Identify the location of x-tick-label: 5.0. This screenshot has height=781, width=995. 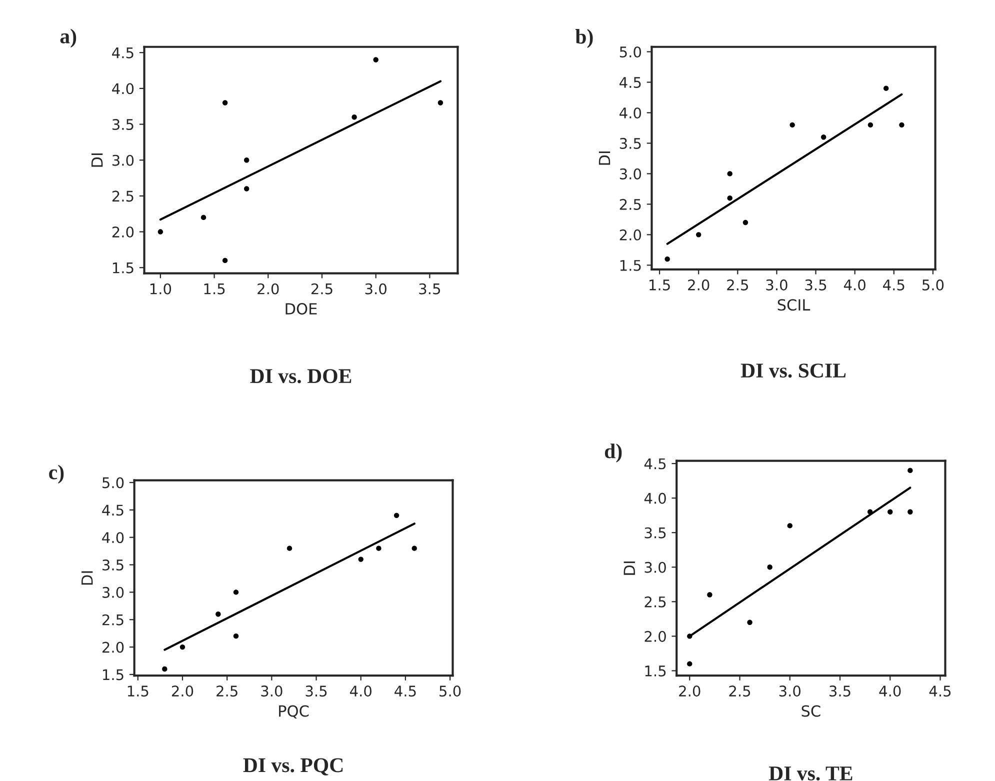
(450, 691).